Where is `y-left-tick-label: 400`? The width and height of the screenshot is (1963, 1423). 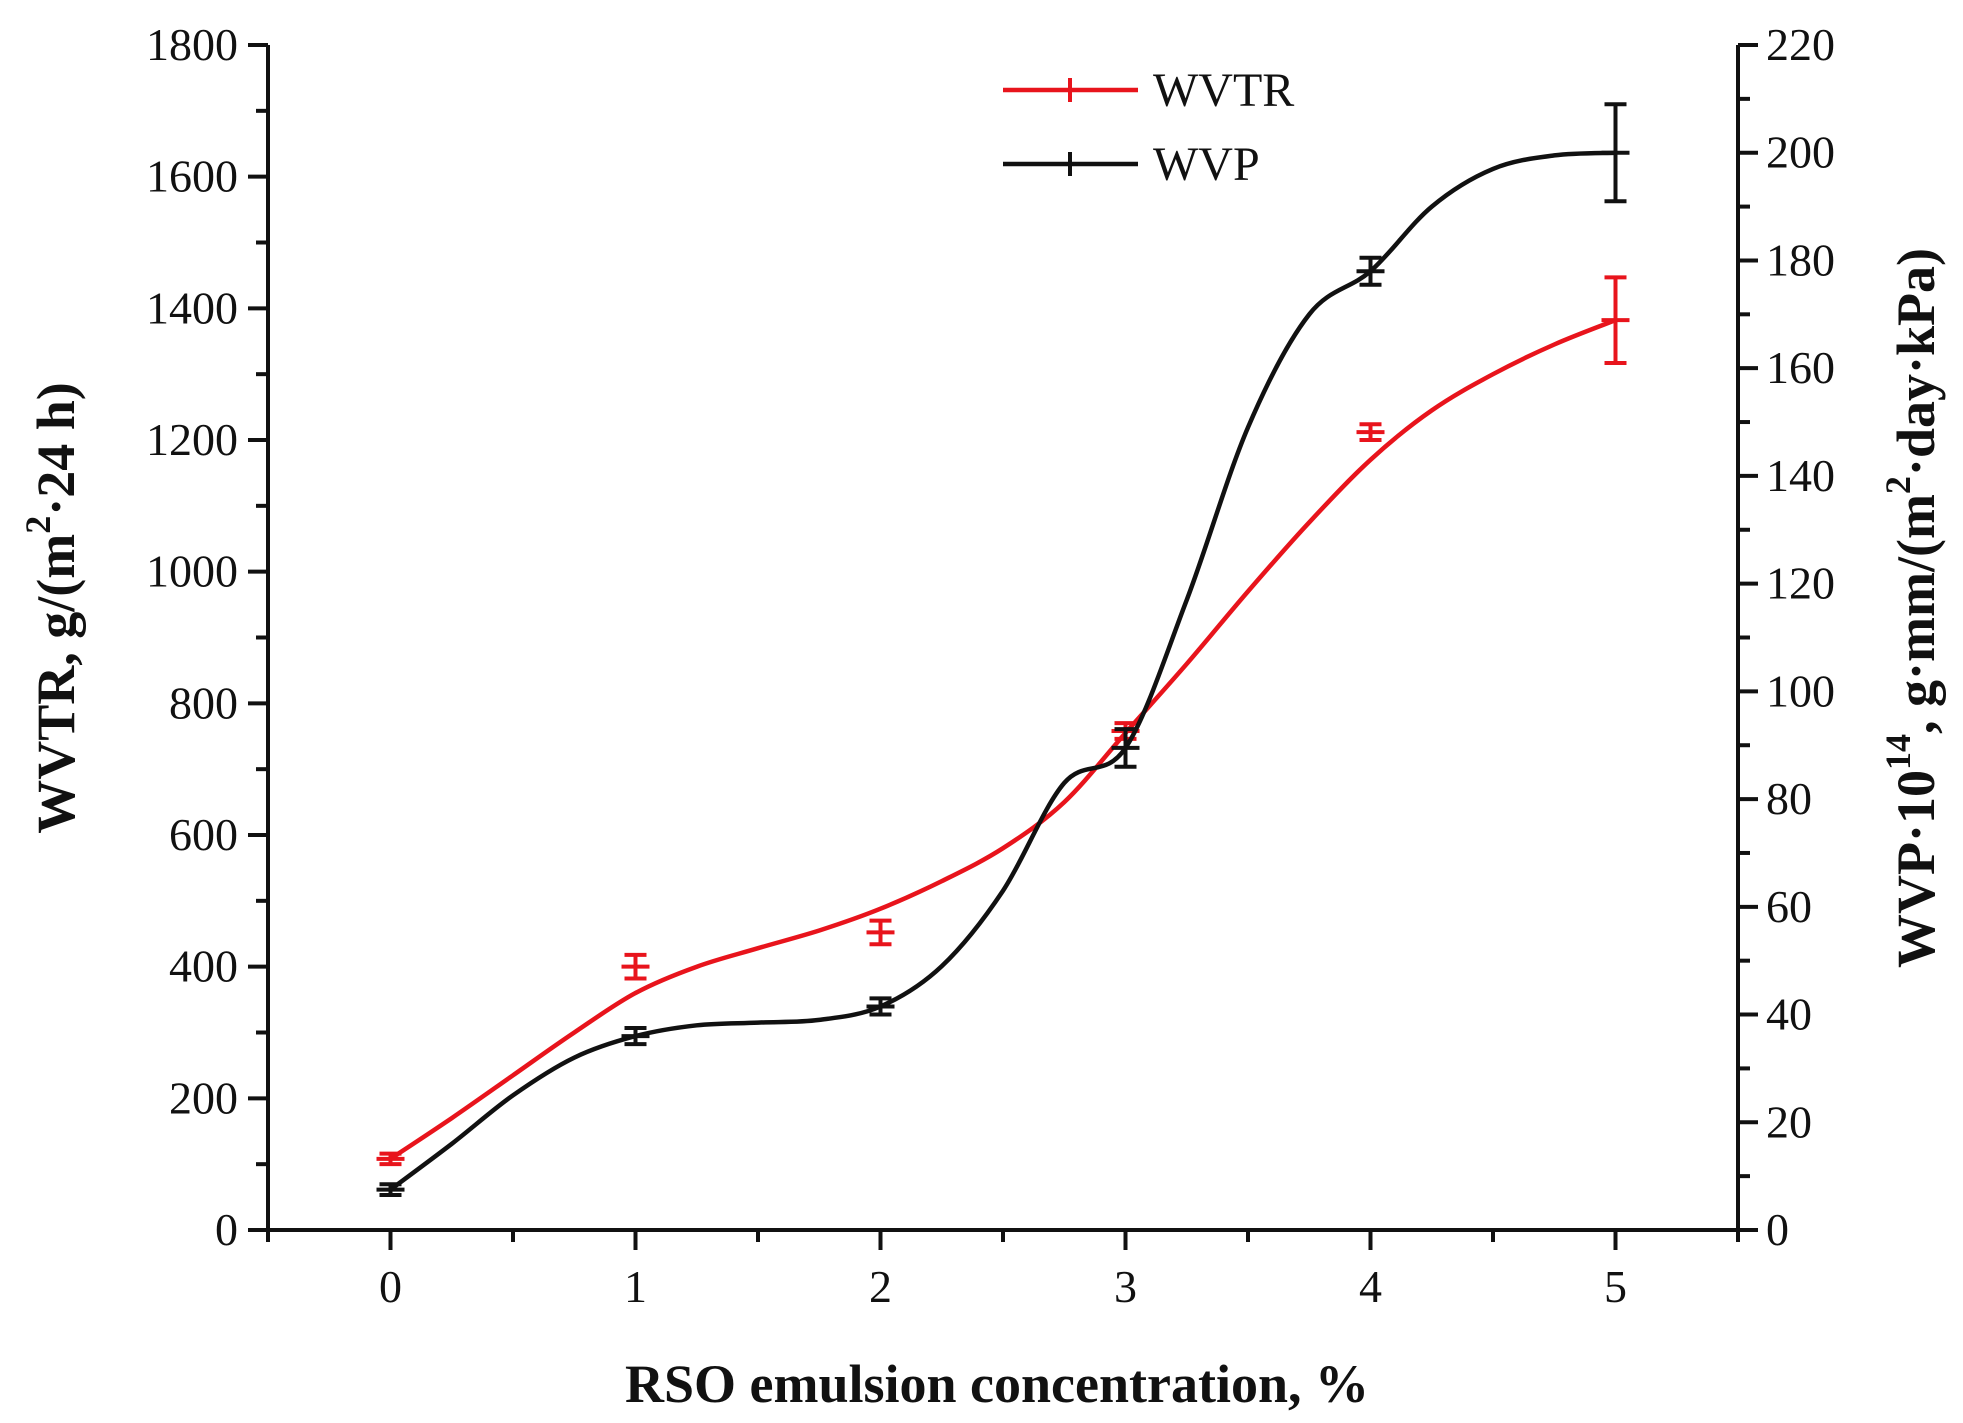 y-left-tick-label: 400 is located at coordinates (203, 966).